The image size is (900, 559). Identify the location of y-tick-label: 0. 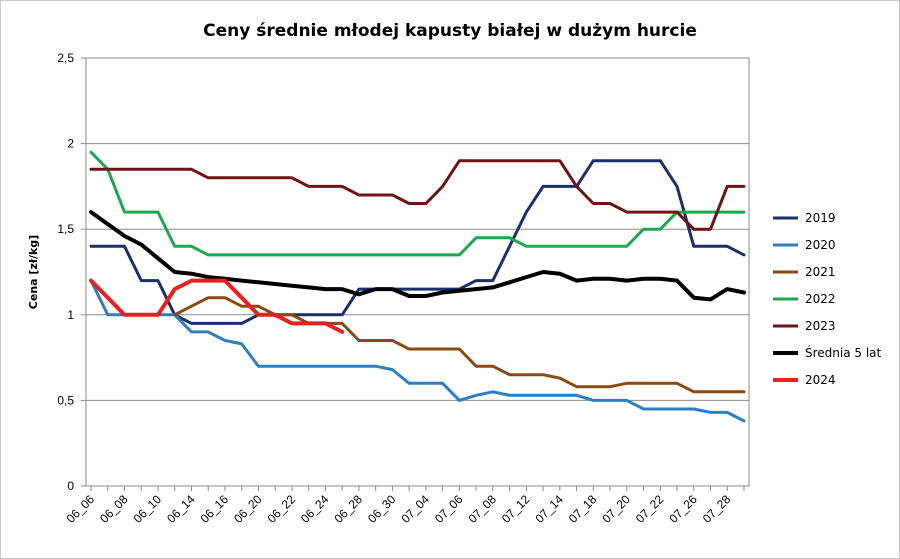
(70, 486).